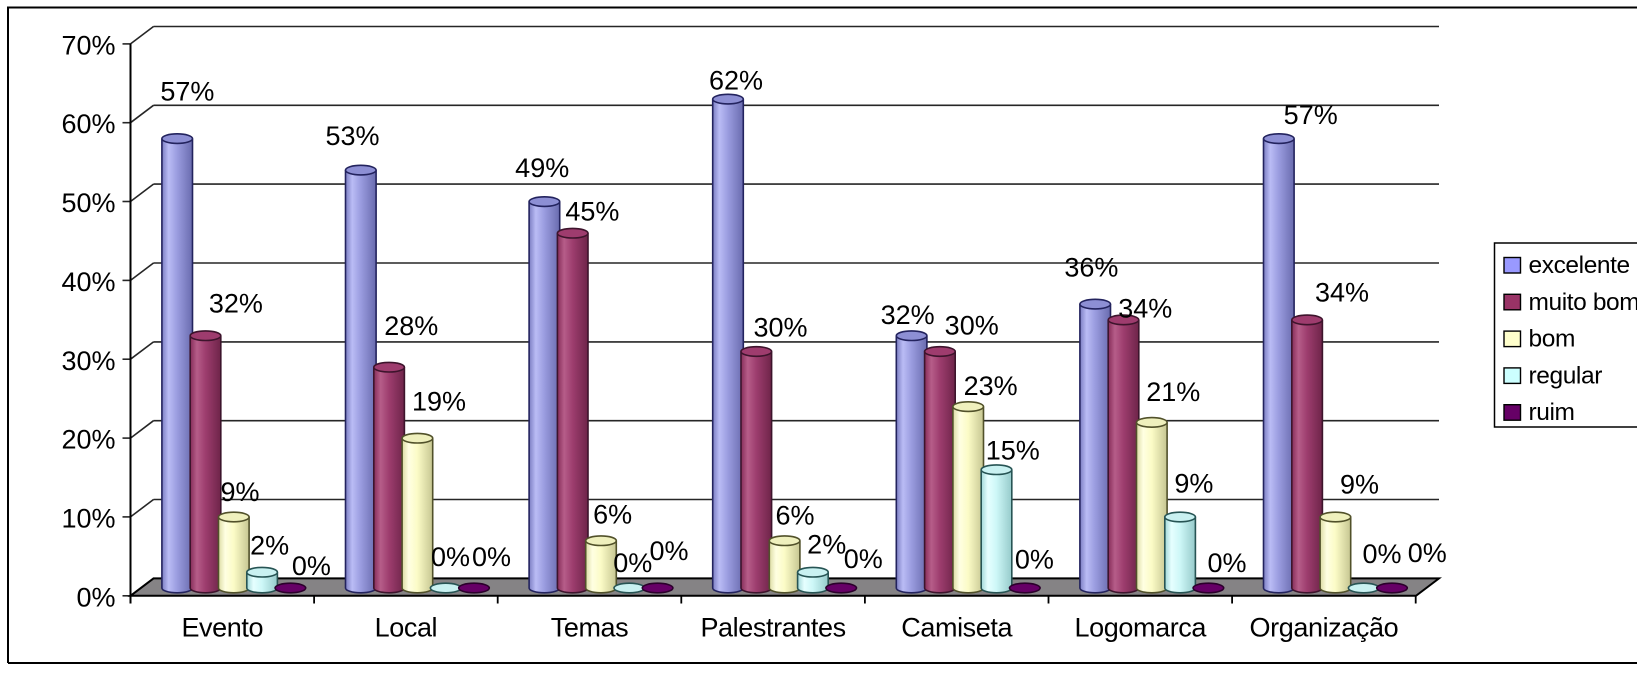 The image size is (1637, 674). I want to click on svg-text: 70%, so click(88, 45).